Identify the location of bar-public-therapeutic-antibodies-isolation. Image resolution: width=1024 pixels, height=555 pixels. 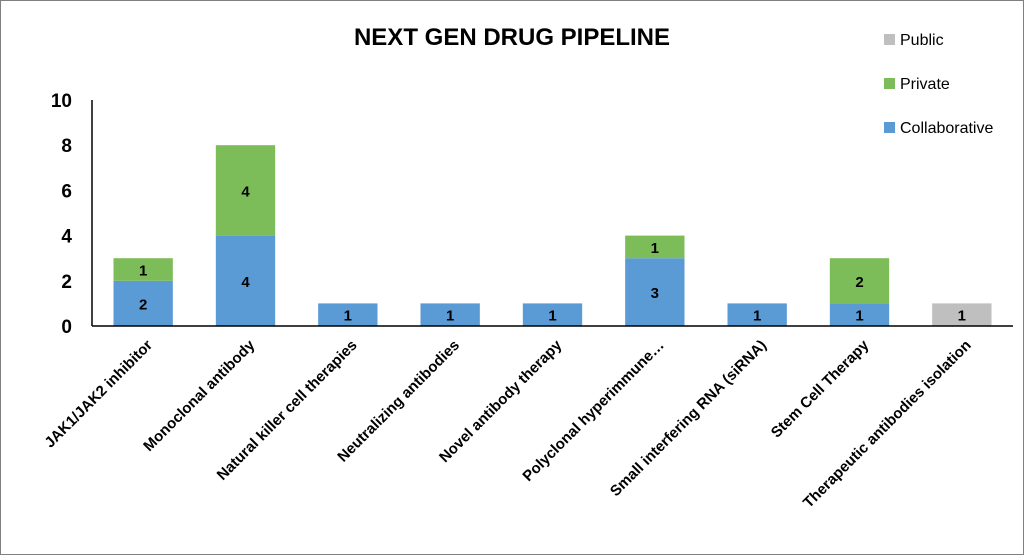
(962, 314).